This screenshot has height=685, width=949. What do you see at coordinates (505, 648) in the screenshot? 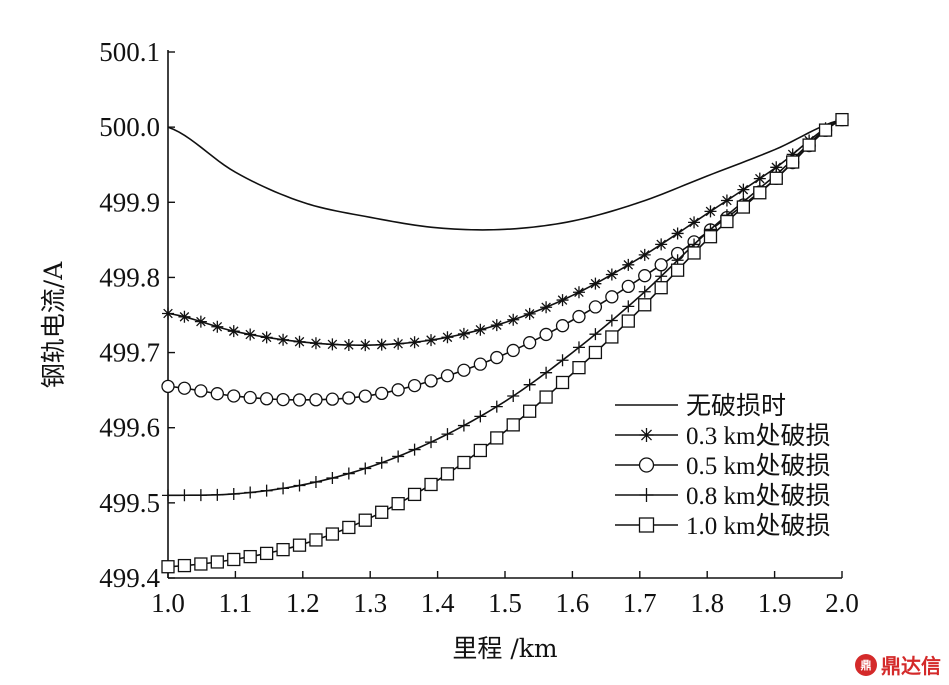
I see `x-axis-label: 里程 /km` at bounding box center [505, 648].